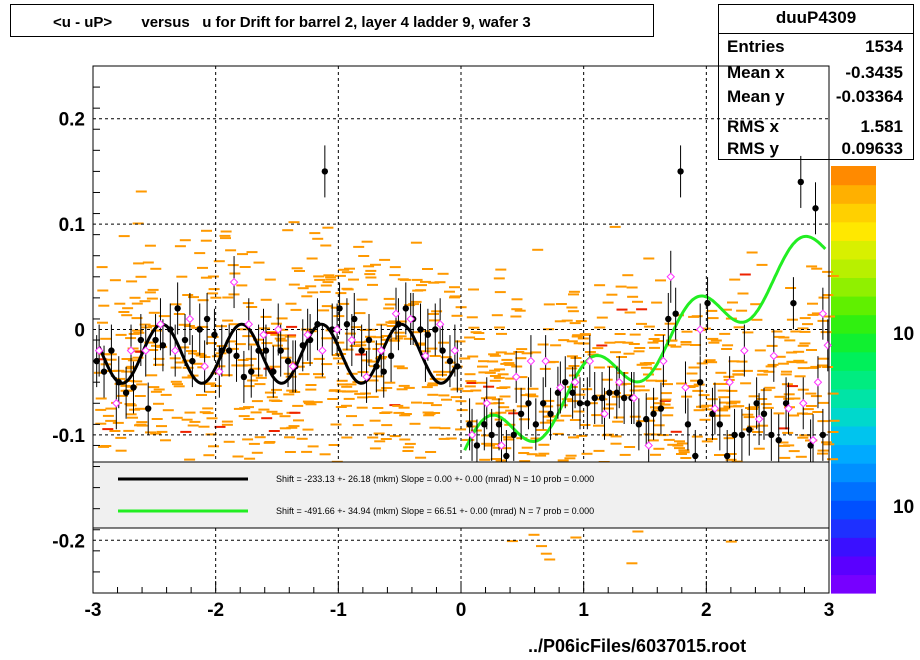 The width and height of the screenshot is (920, 660). I want to click on stats-value: 0.09633, so click(872, 148).